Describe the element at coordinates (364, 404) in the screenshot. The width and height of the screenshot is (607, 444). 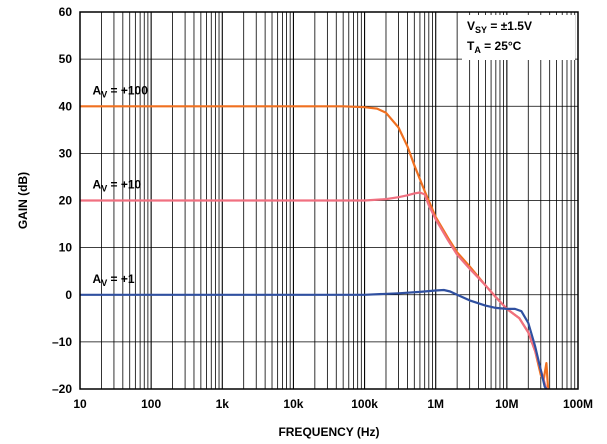
I see `x-tick-label: 100k` at that location.